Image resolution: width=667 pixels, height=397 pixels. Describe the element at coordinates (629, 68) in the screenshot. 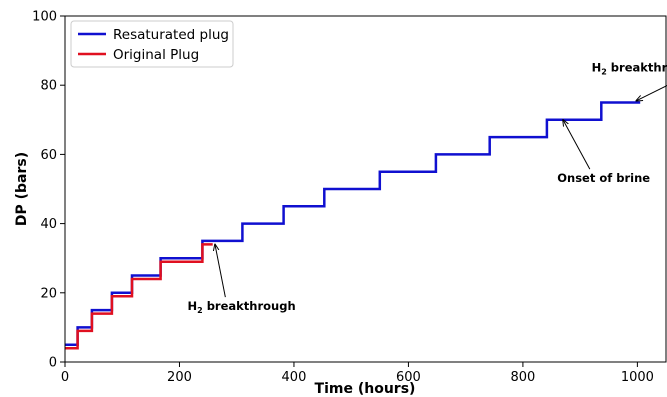

I see `annotation-label-2: H2 breakthrough` at that location.